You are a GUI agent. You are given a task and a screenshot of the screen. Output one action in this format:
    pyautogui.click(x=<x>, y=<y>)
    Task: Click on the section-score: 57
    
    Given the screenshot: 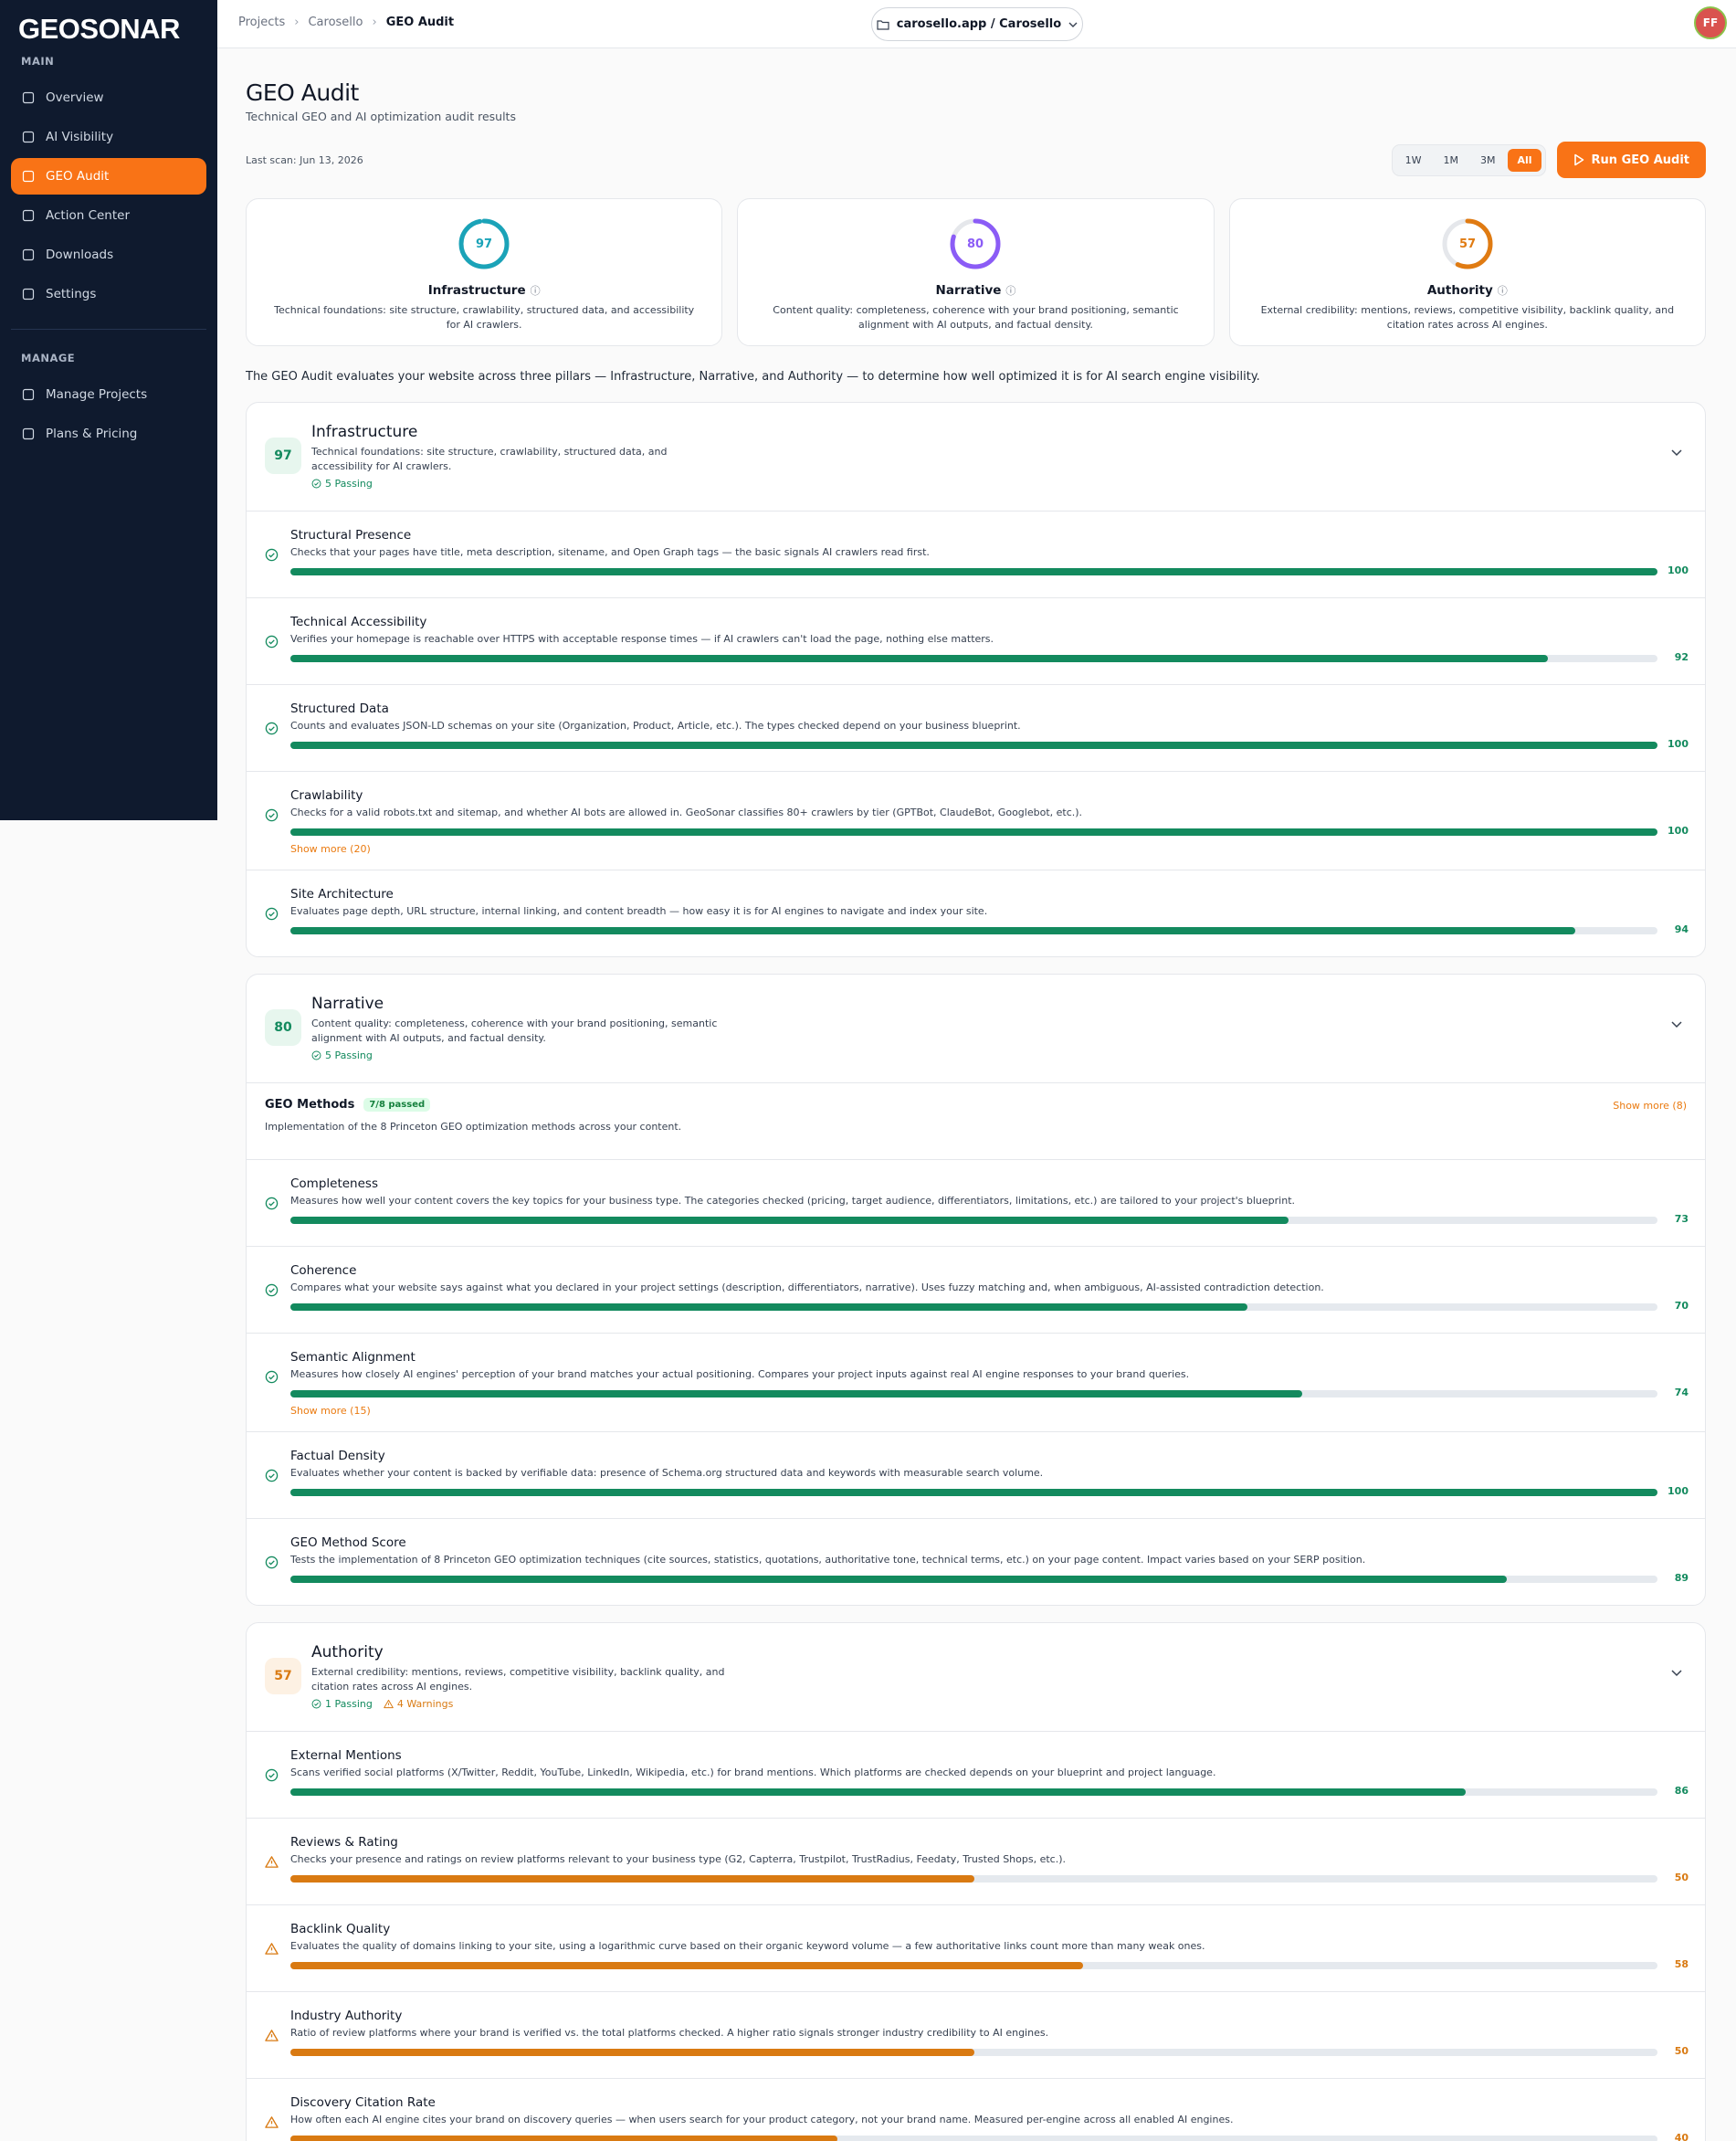 What is the action you would take?
    pyautogui.click(x=283, y=1676)
    